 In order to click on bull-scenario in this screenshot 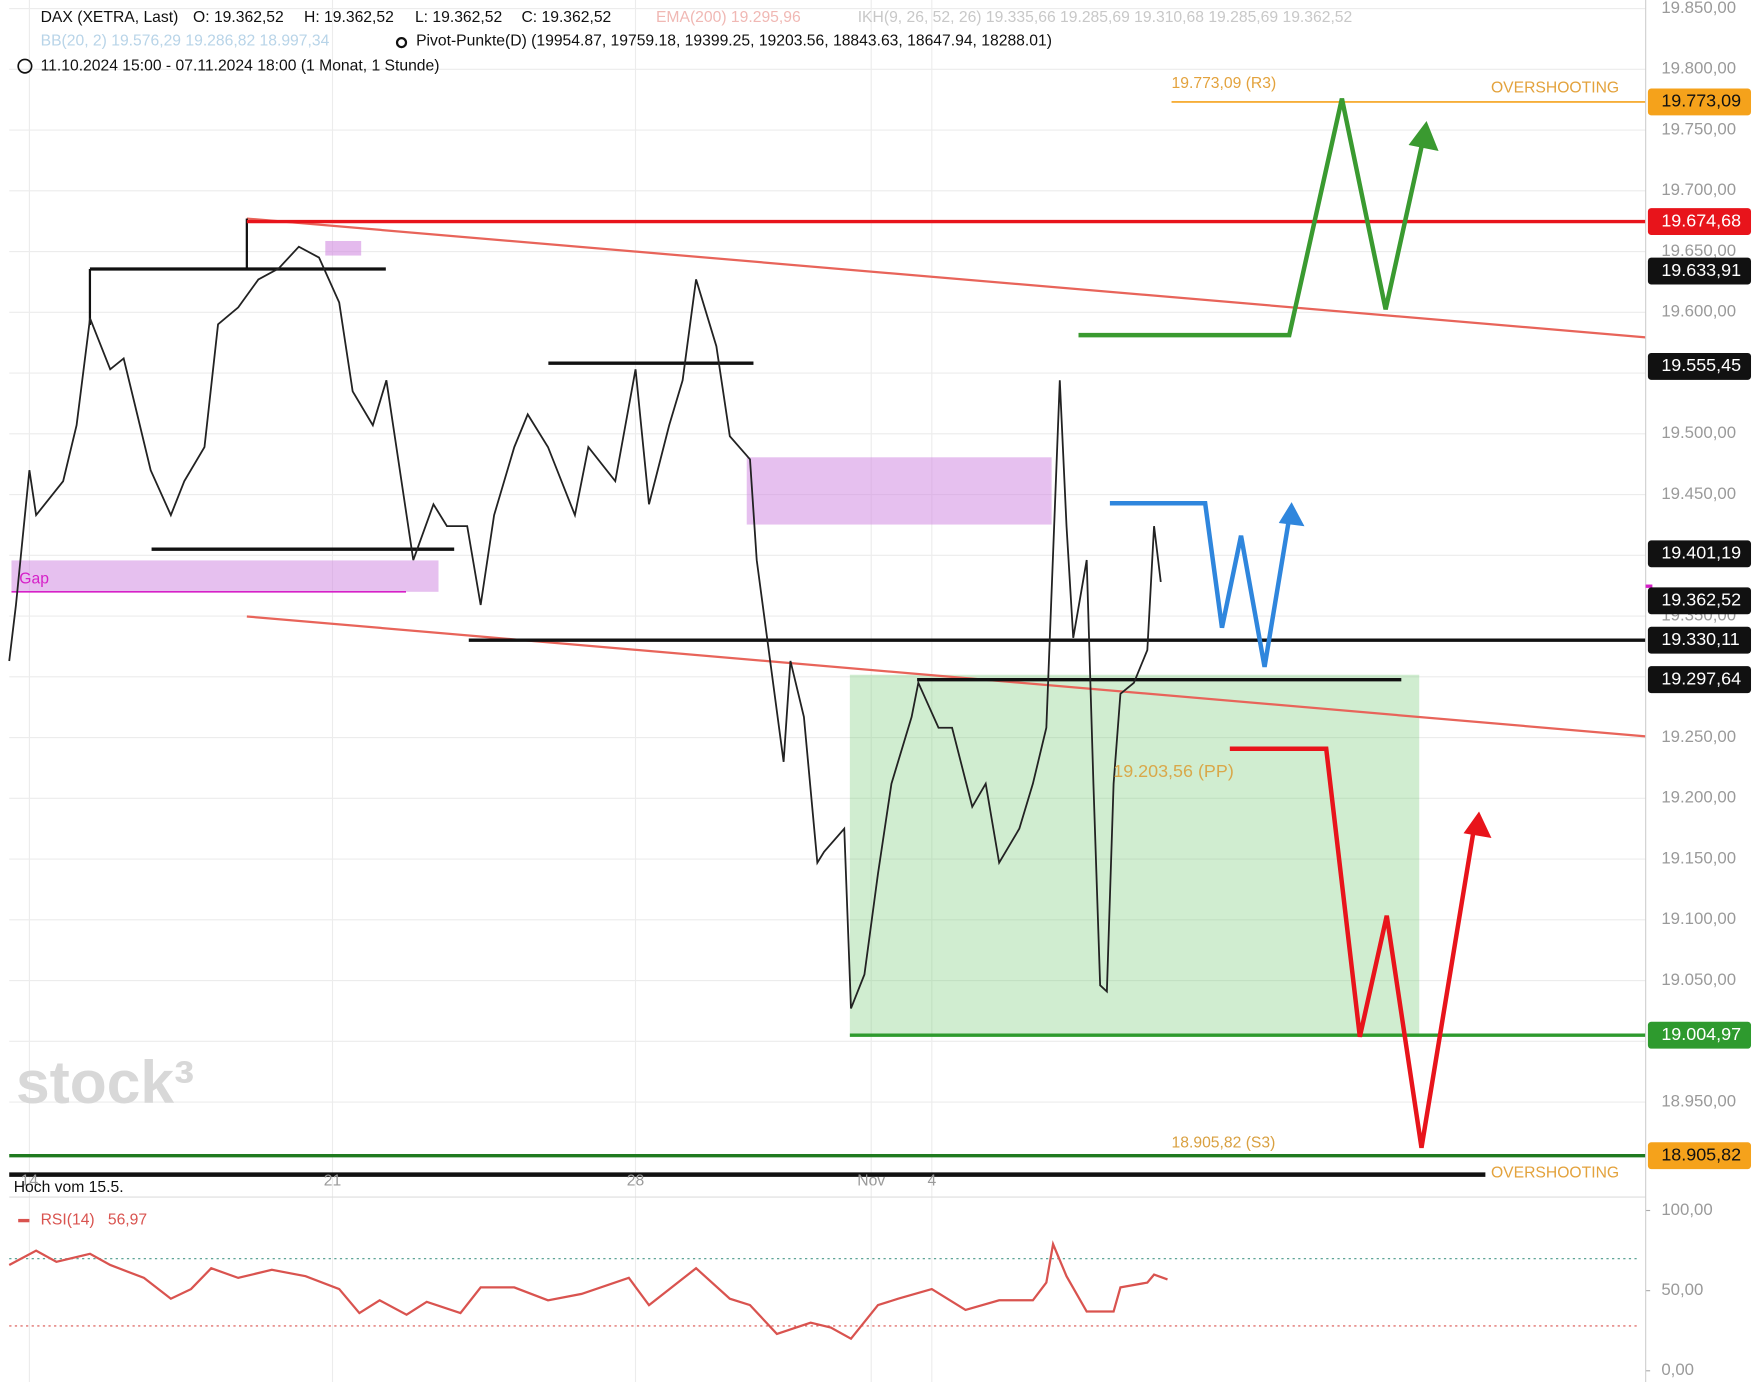, I will do `click(1252, 218)`.